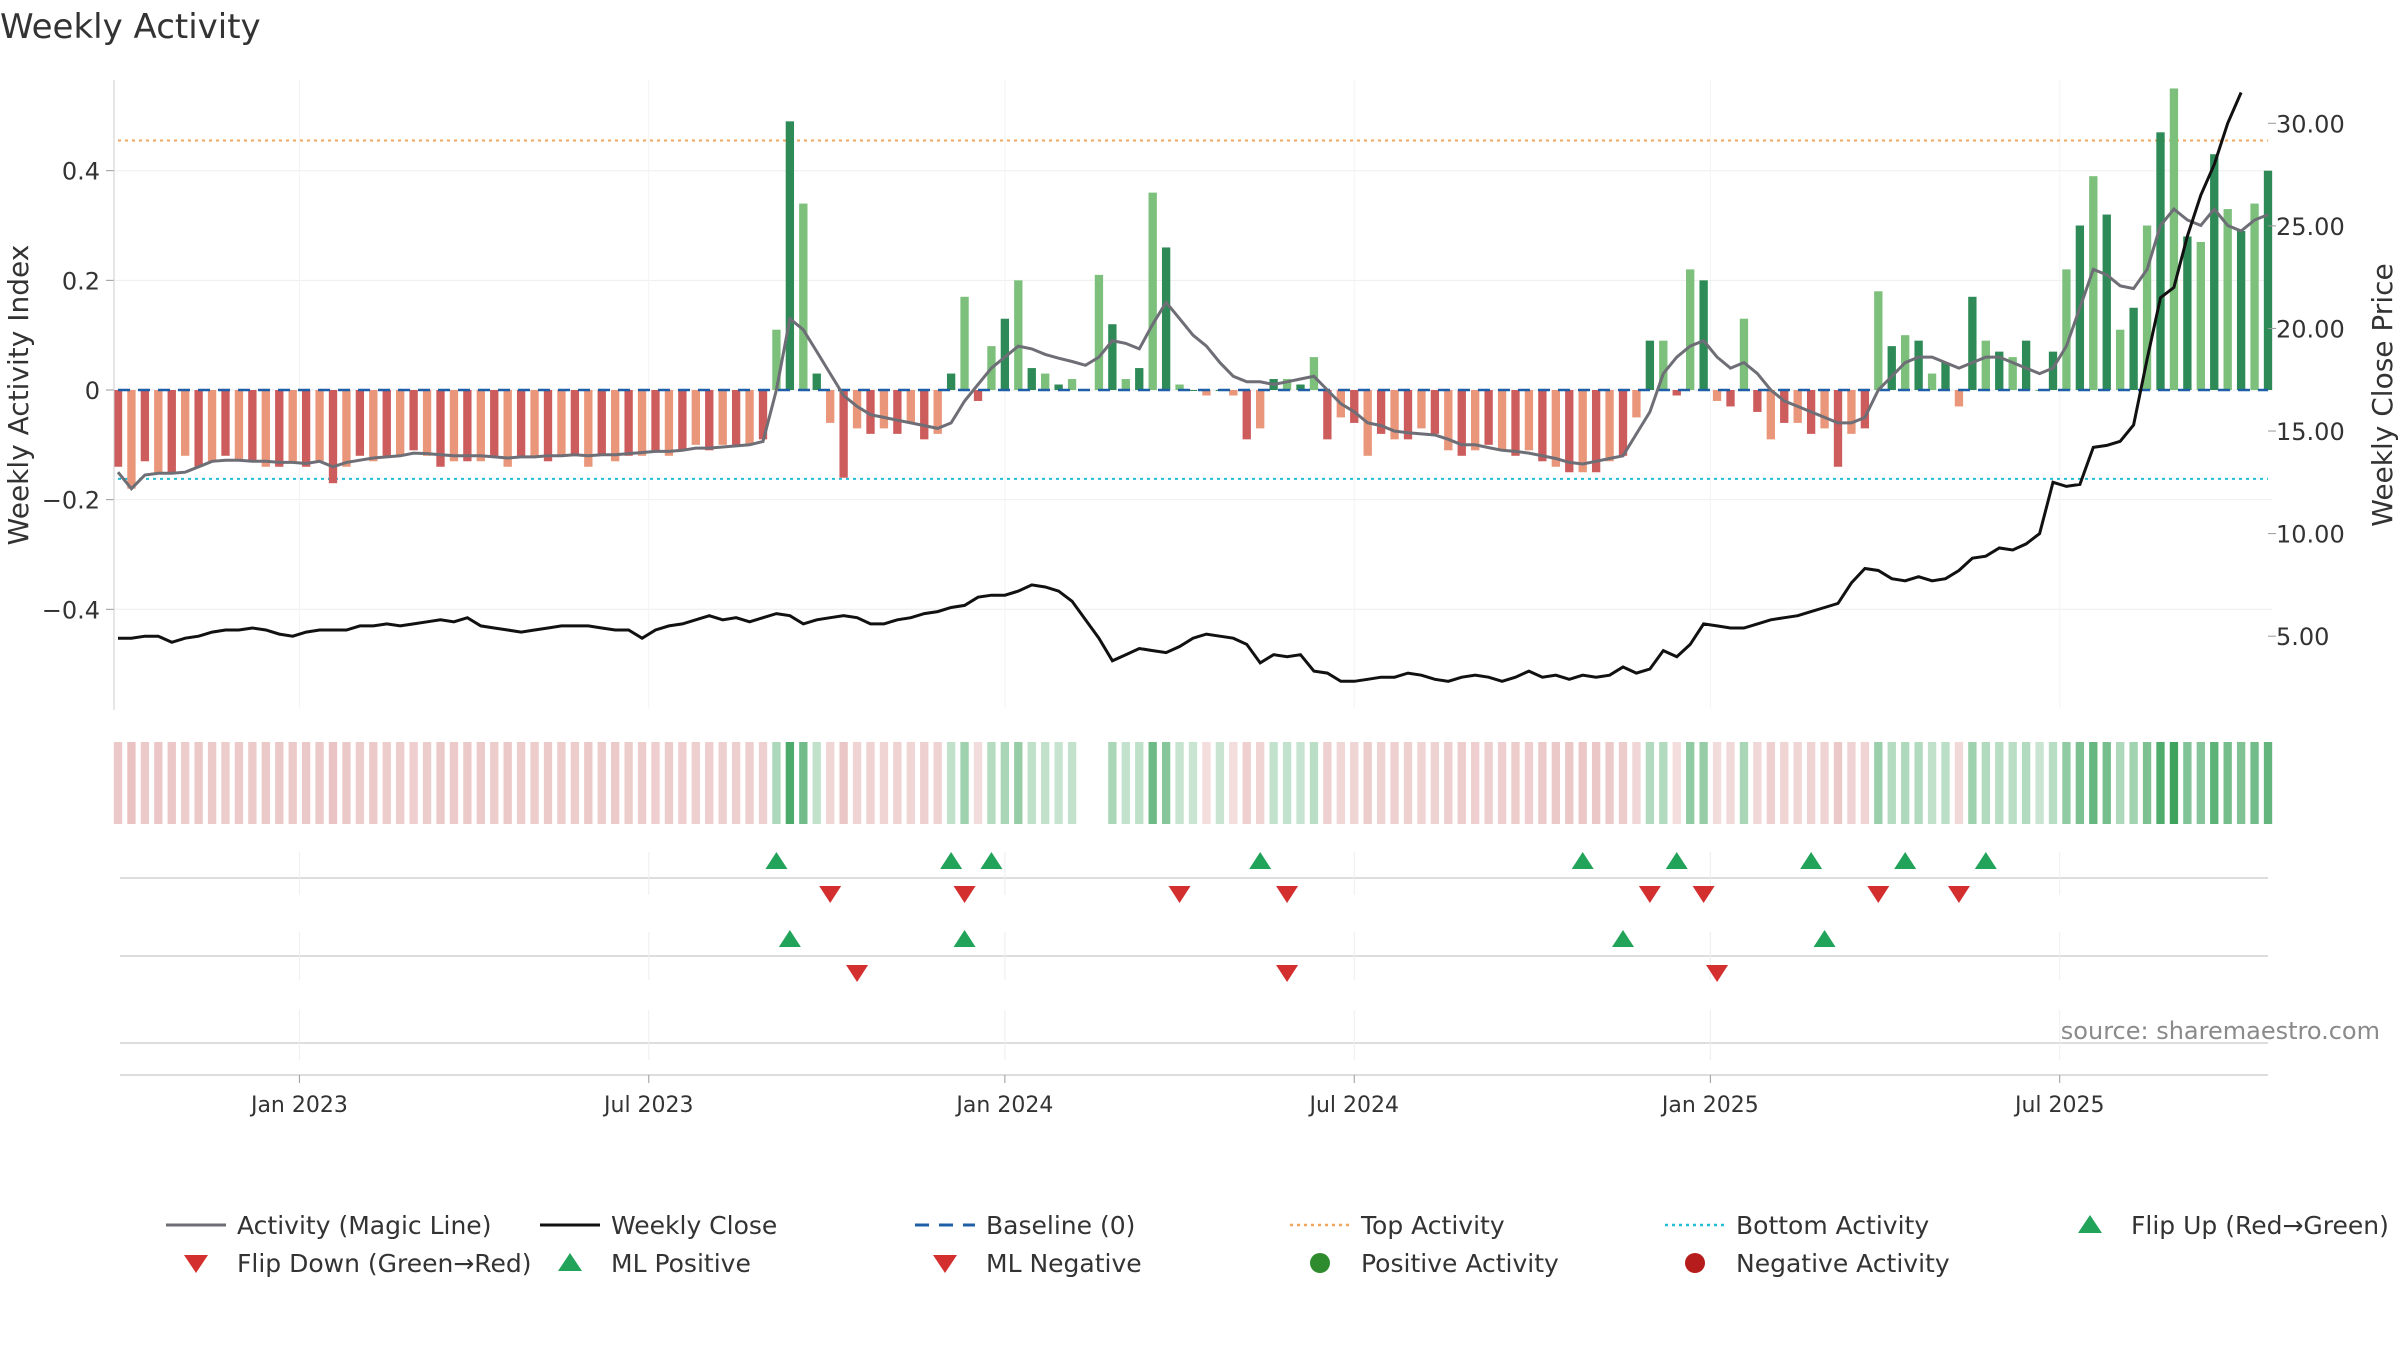 This screenshot has width=2400, height=1350. I want to click on legend-swatch-circle, so click(1320, 1263).